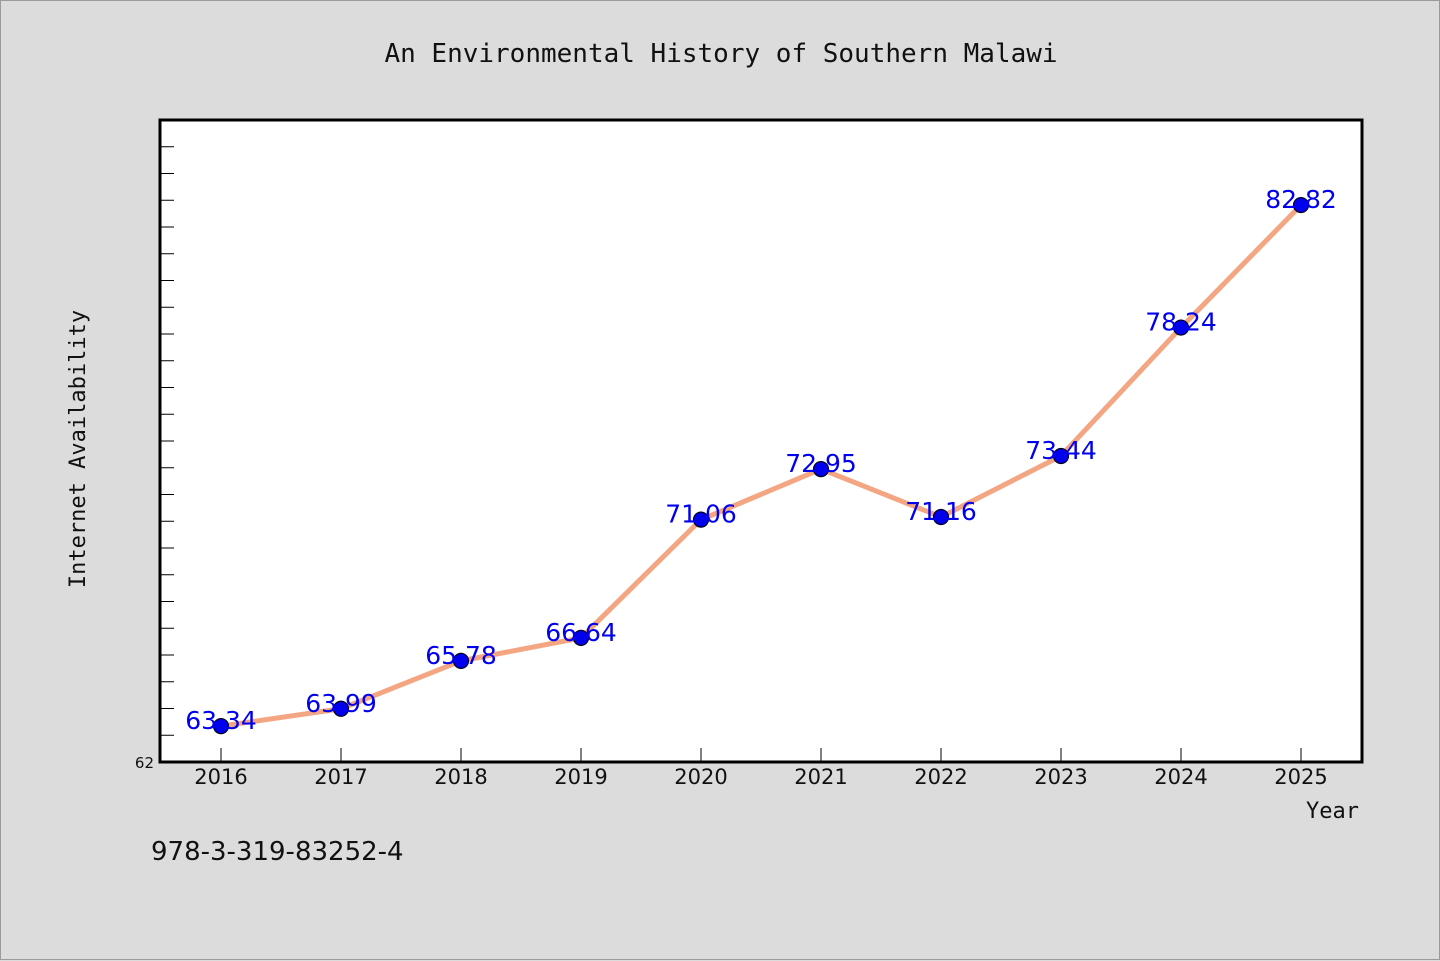 Image resolution: width=1440 pixels, height=961 pixels. I want to click on data-label-2018: 65.78, so click(461, 655).